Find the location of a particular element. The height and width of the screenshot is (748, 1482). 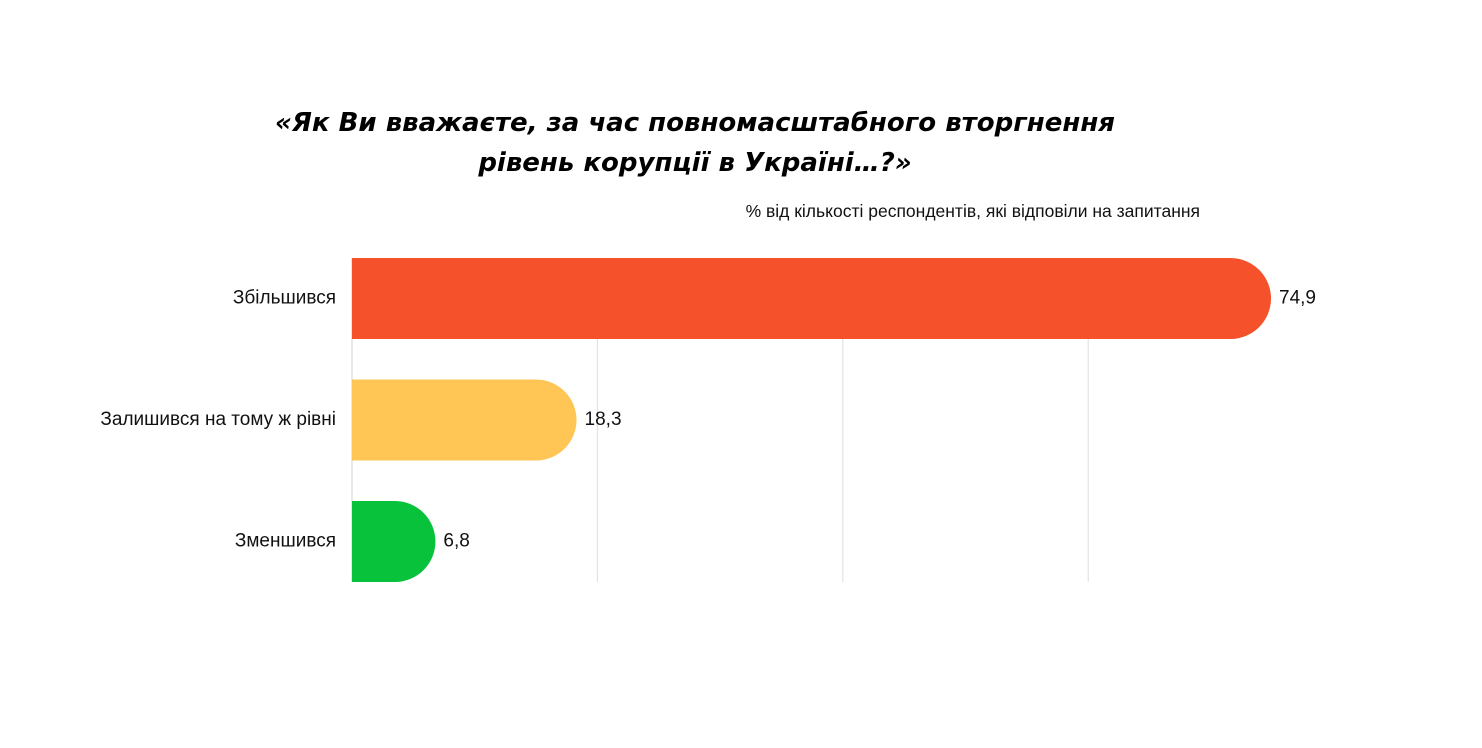

category-label-3: Зменшився is located at coordinates (285, 541).